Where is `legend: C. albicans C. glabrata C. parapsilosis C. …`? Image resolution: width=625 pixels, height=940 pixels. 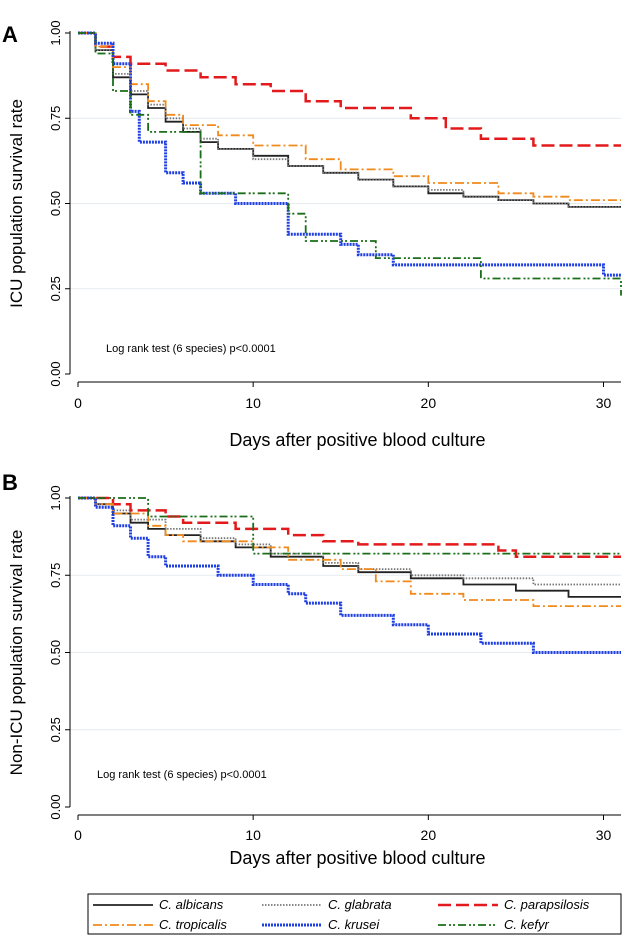
legend: C. albicans C. glabrata C. parapsilosis C. … is located at coordinates (354, 914).